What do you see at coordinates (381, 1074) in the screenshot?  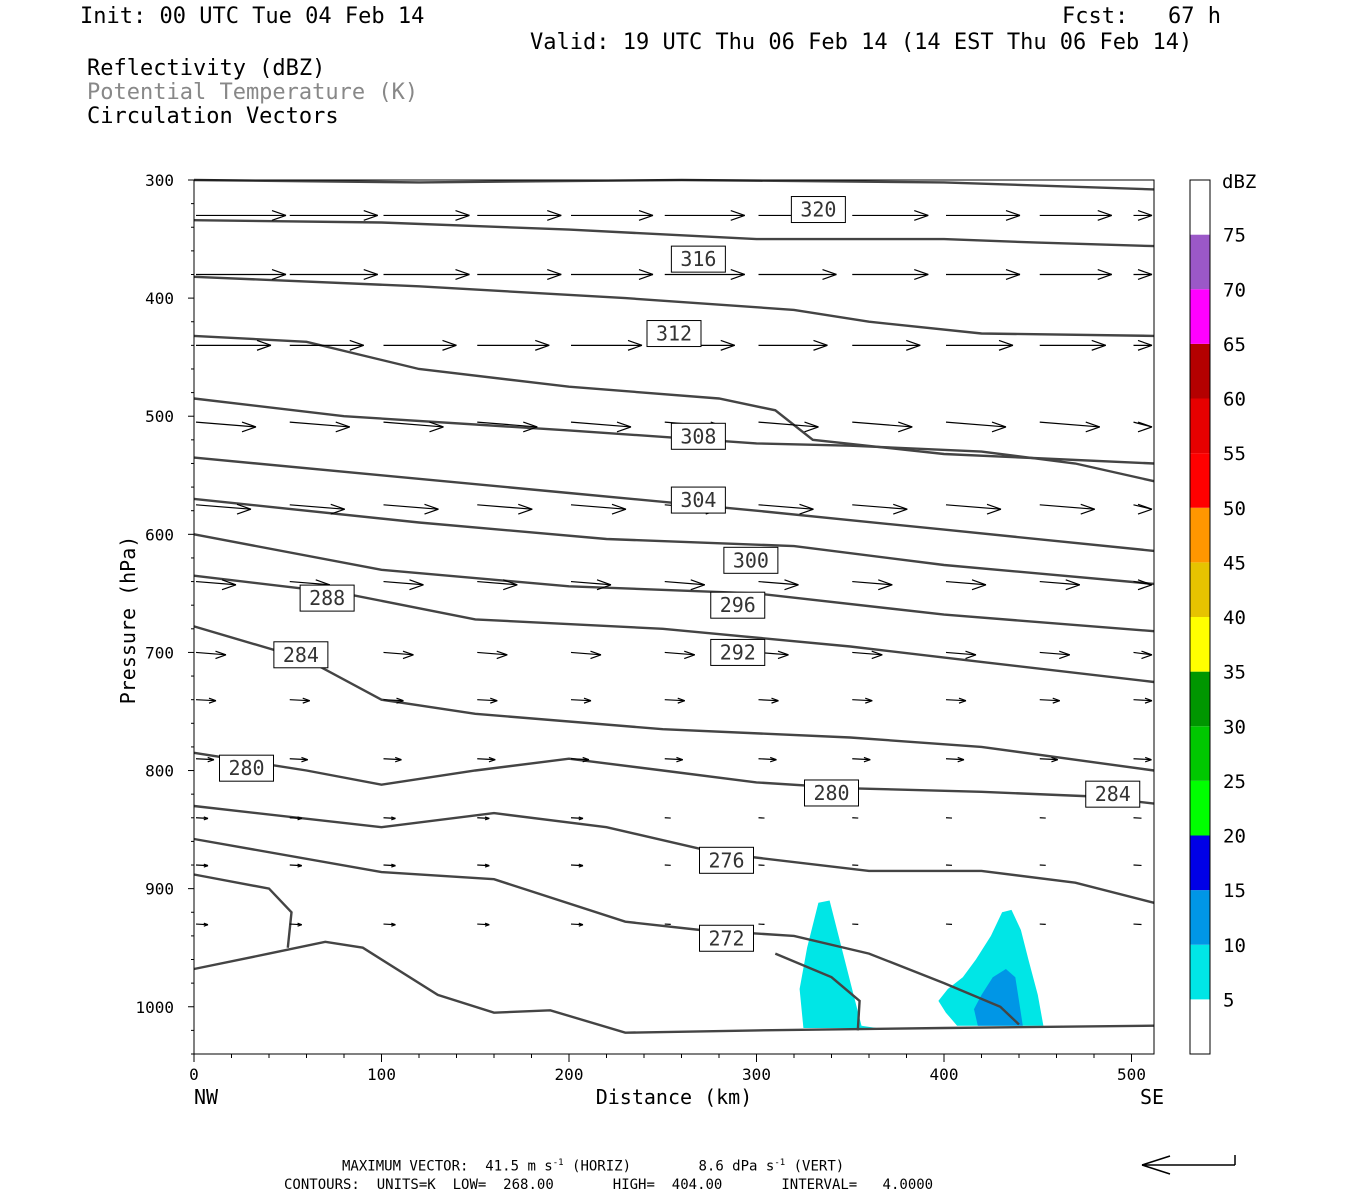 I see `x-tick-label: 100` at bounding box center [381, 1074].